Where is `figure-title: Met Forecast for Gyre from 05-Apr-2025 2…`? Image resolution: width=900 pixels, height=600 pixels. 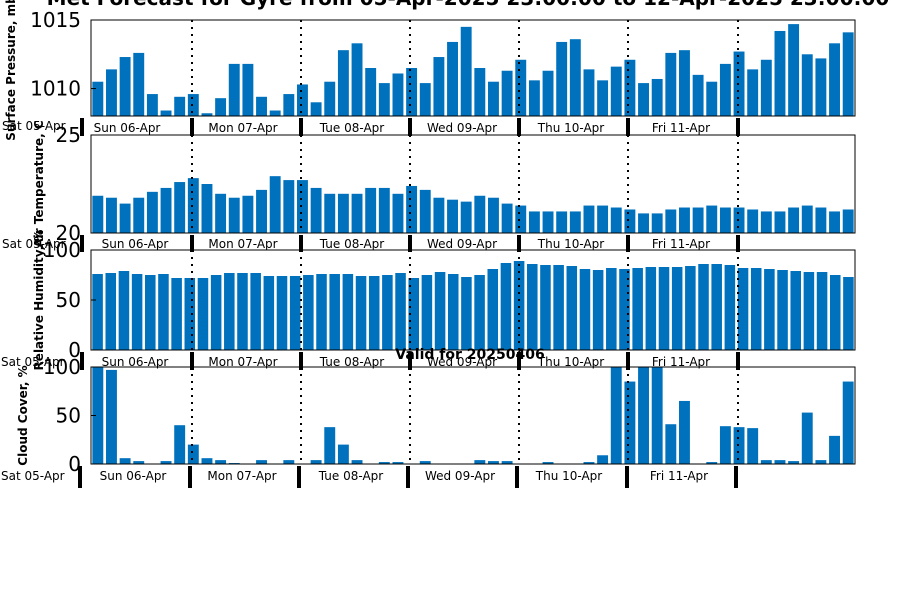 figure-title: Met Forecast for Gyre from 05-Apr-2025 2… is located at coordinates (468, 5).